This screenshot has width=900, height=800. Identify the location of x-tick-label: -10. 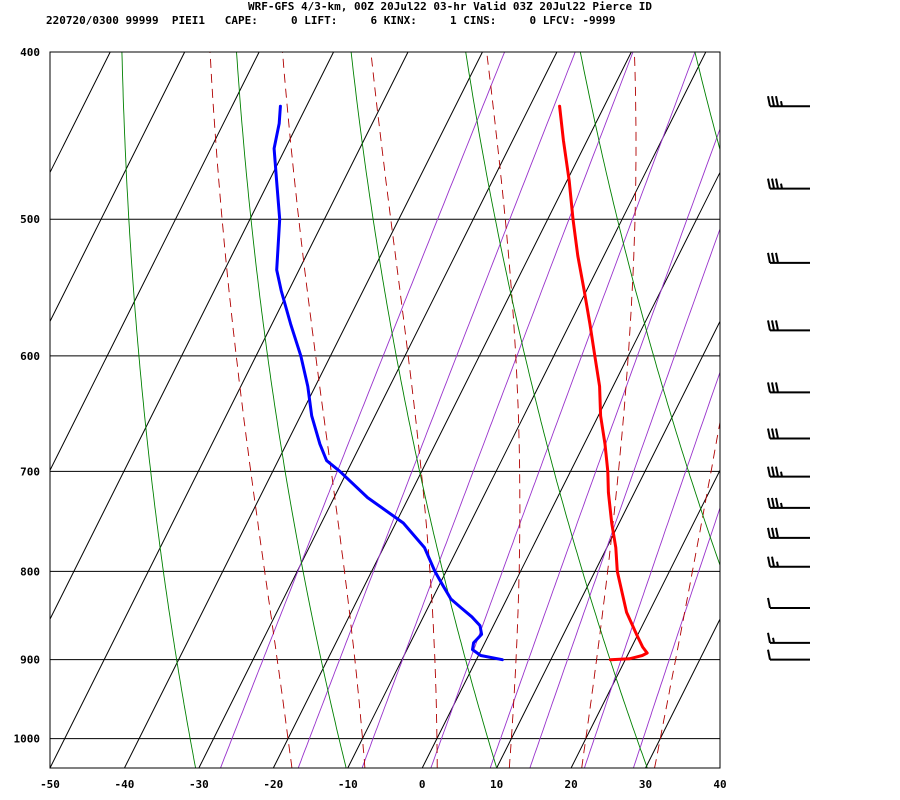
(348, 784).